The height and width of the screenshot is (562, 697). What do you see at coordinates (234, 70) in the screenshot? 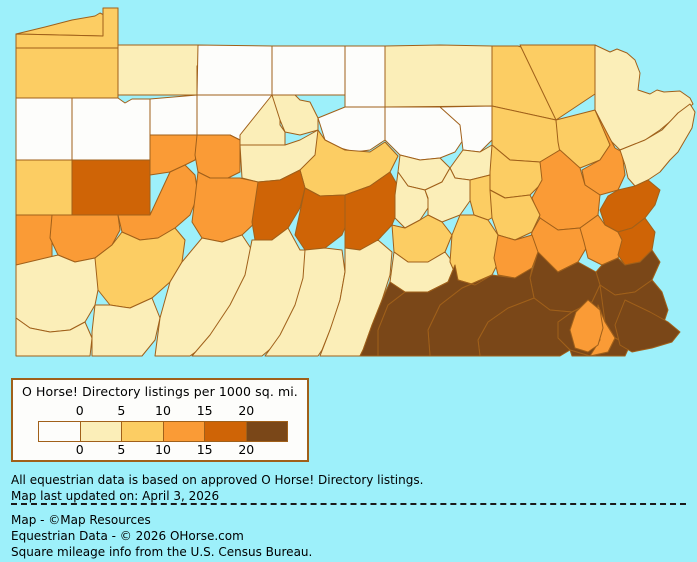
I see `county-mckean` at bounding box center [234, 70].